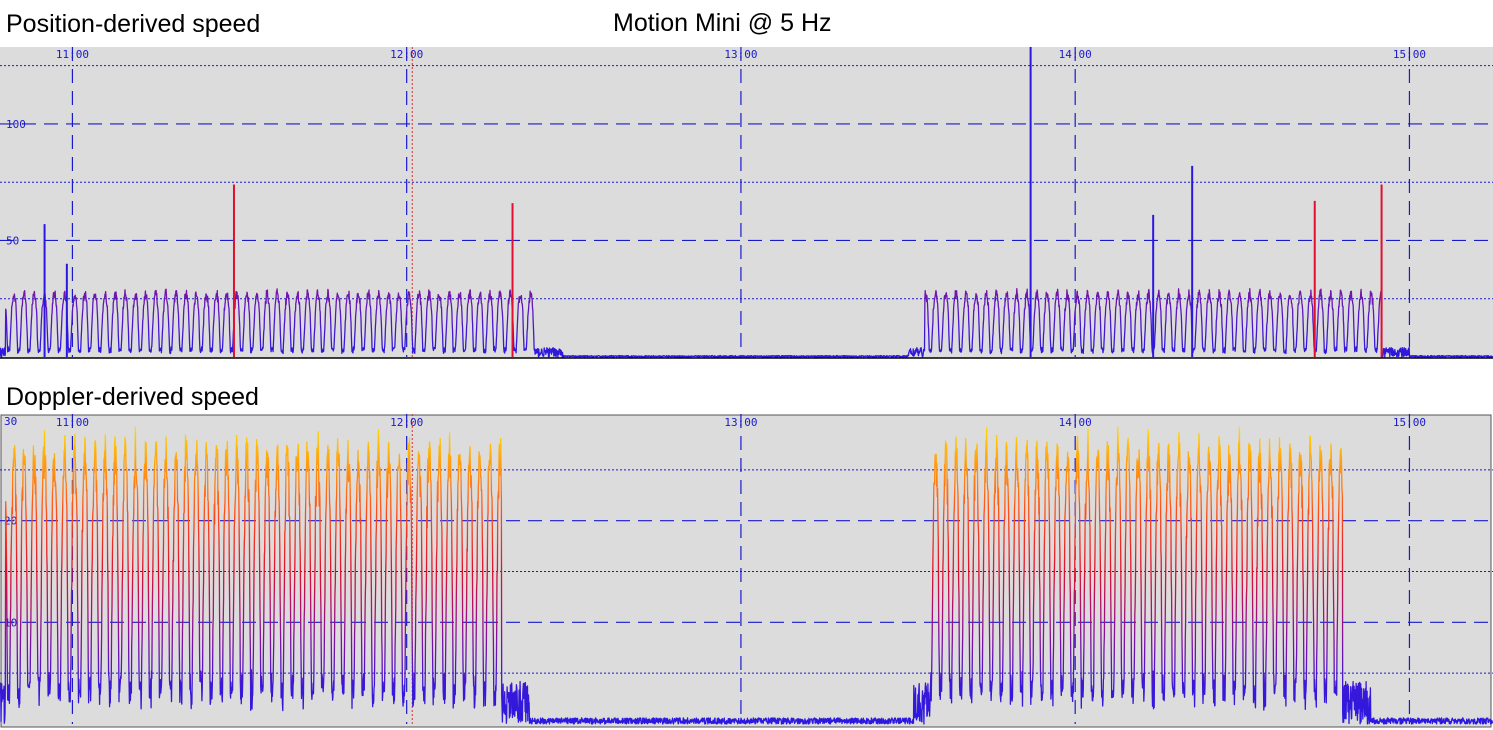 The height and width of the screenshot is (730, 1493). Describe the element at coordinates (16, 124) in the screenshot. I see `y-tick-label: 100` at that location.